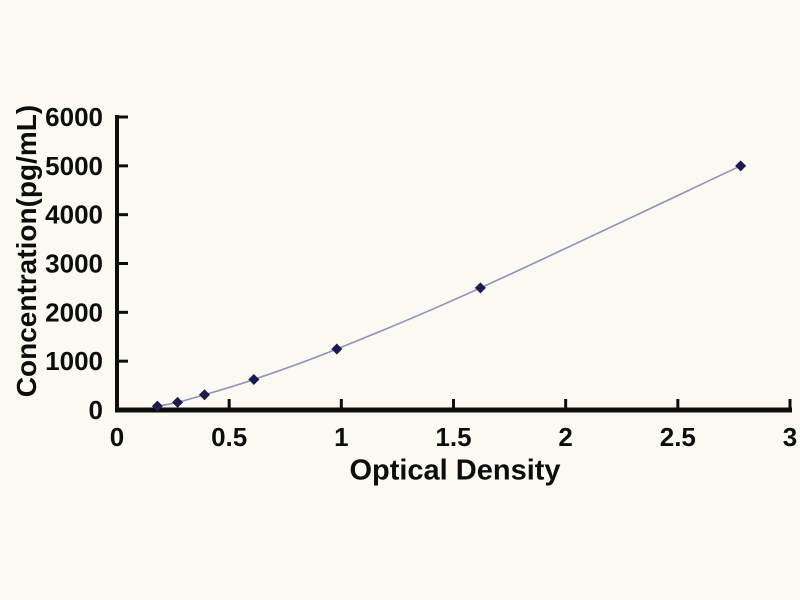  Describe the element at coordinates (26, 251) in the screenshot. I see `y-axis-title: Concentration(pg/mL)` at that location.